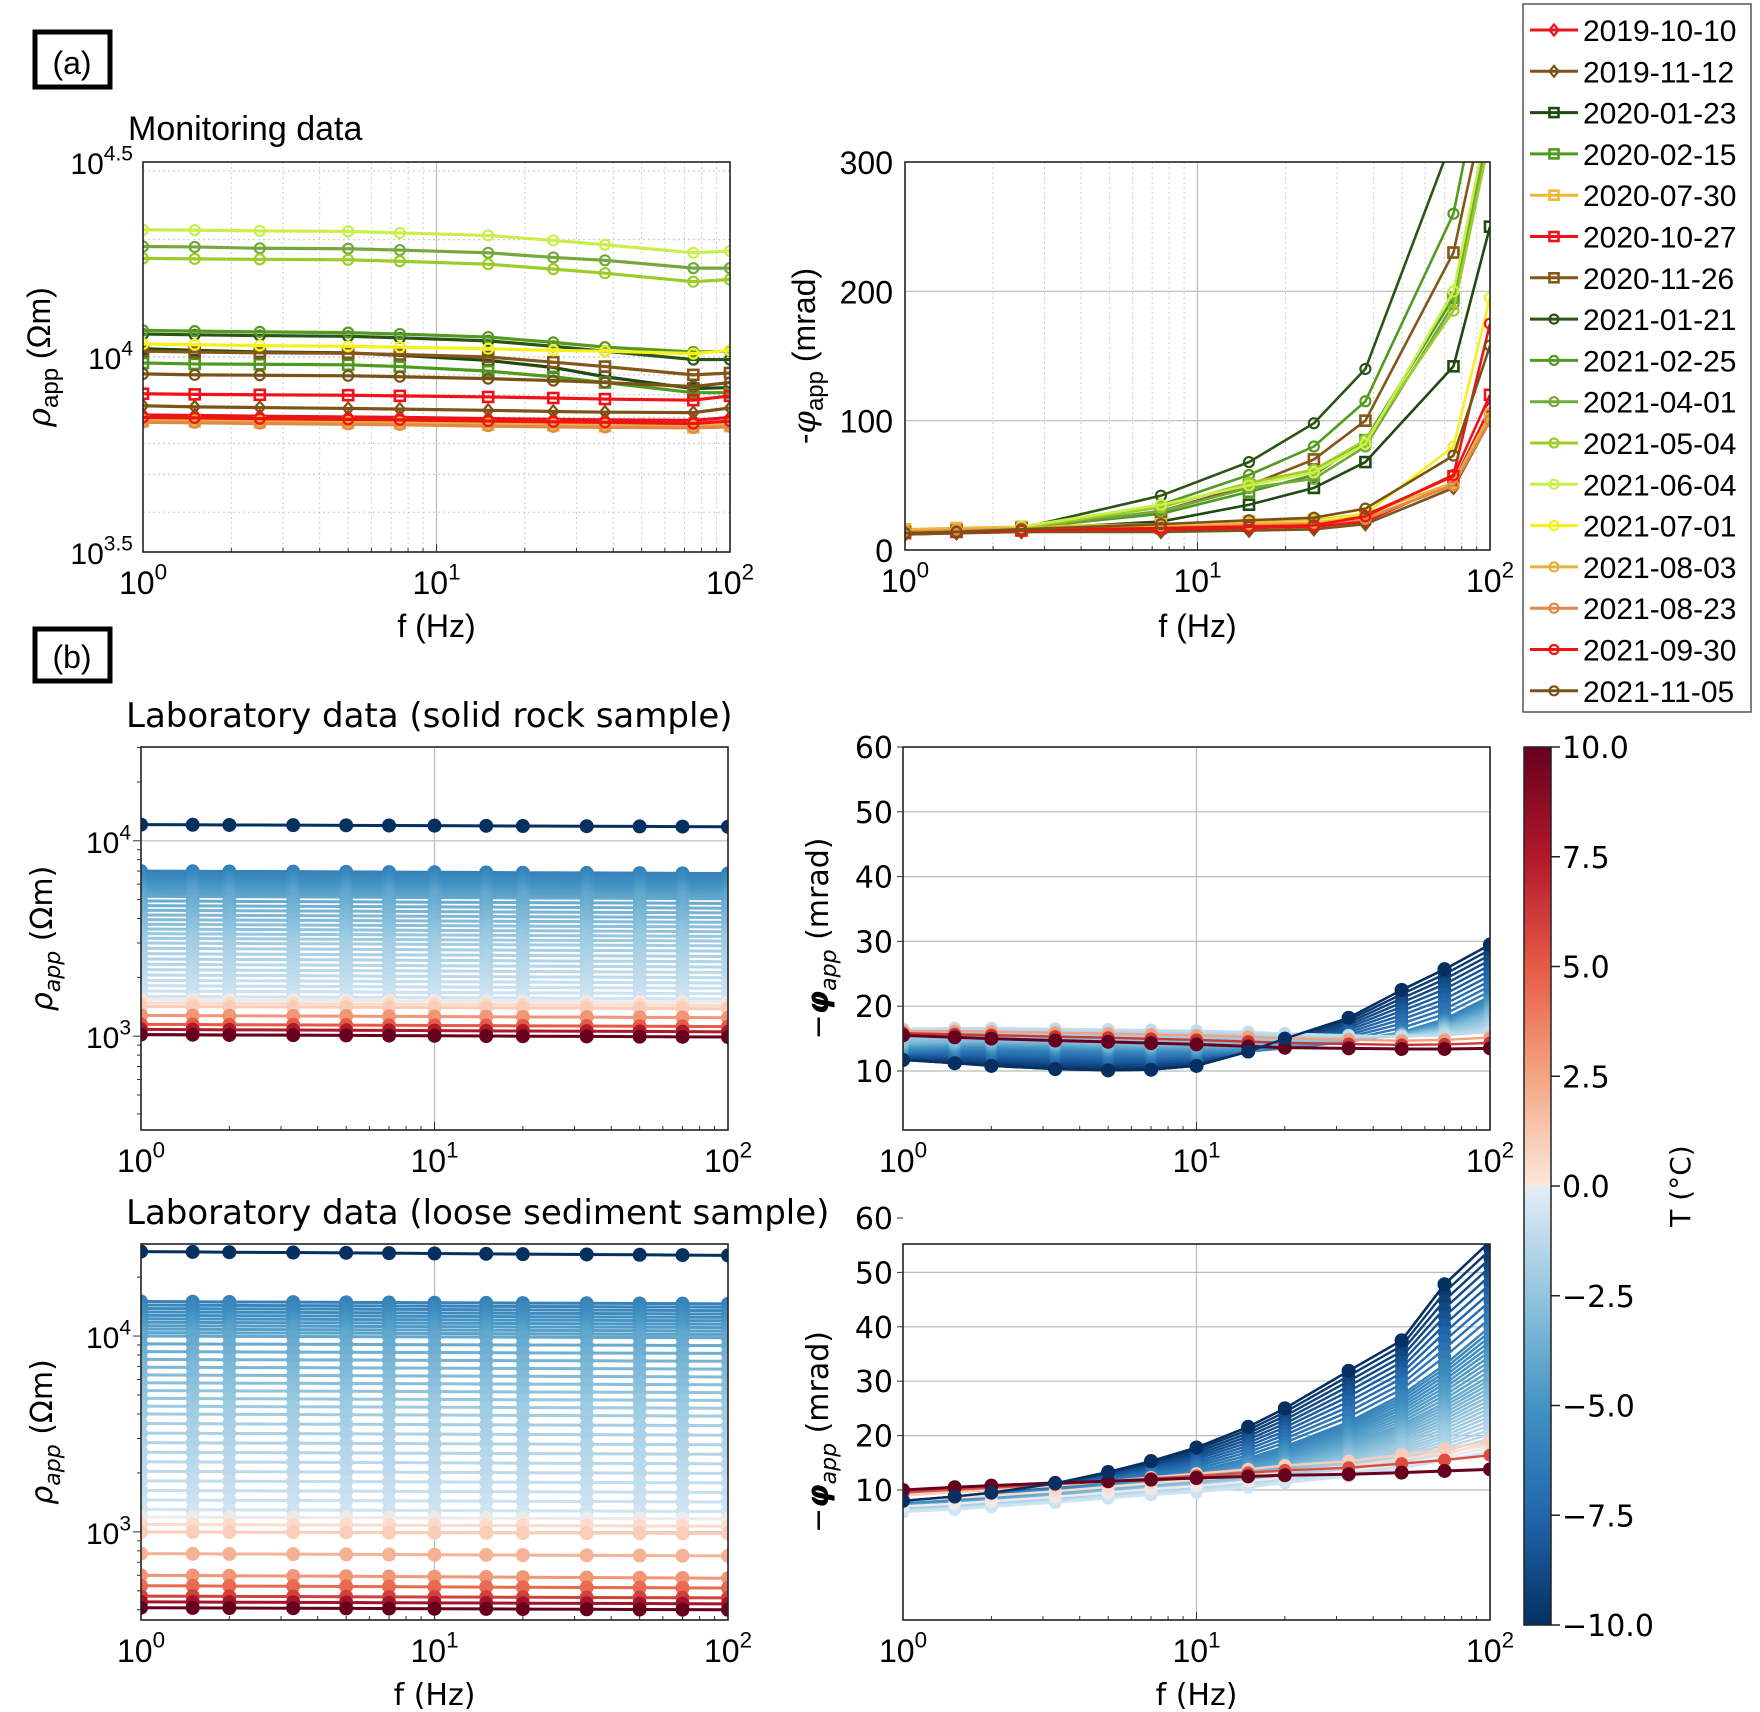 The height and width of the screenshot is (1712, 1760). Describe the element at coordinates (1554, 195) in the screenshot. I see `legend-marker-square` at that location.